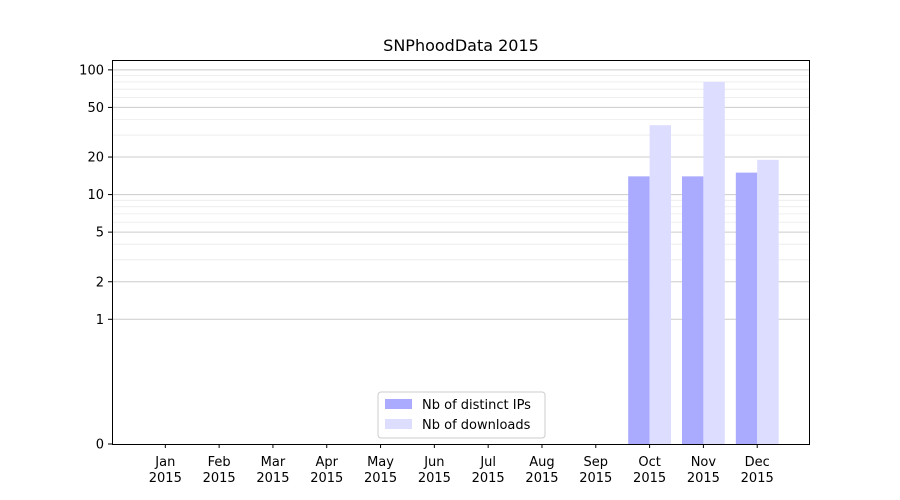 This screenshot has width=900, height=500. I want to click on legend-label: Nb of distinct IPs, so click(476, 405).